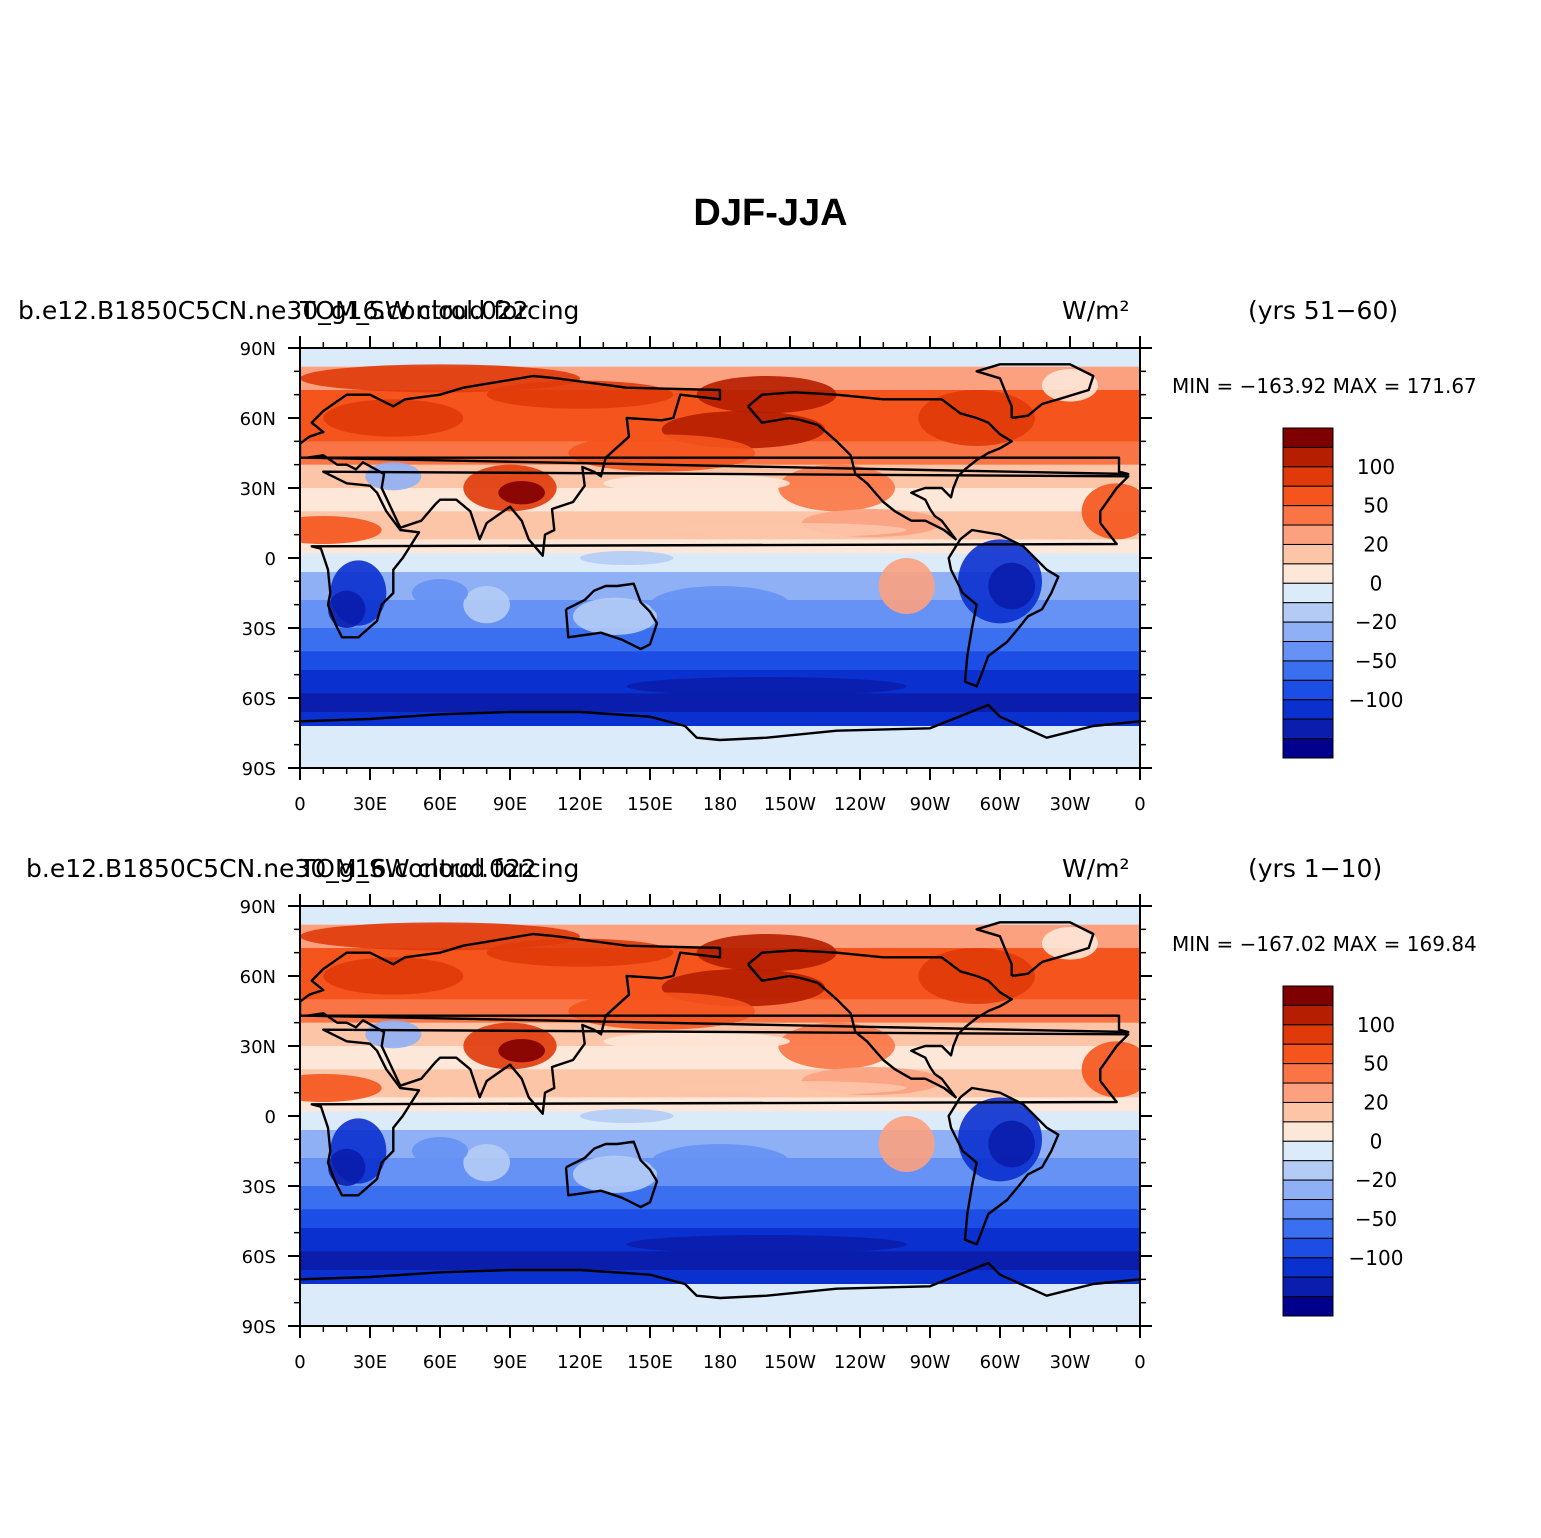  I want to click on y-tick-label: 30N, so click(258, 1047).